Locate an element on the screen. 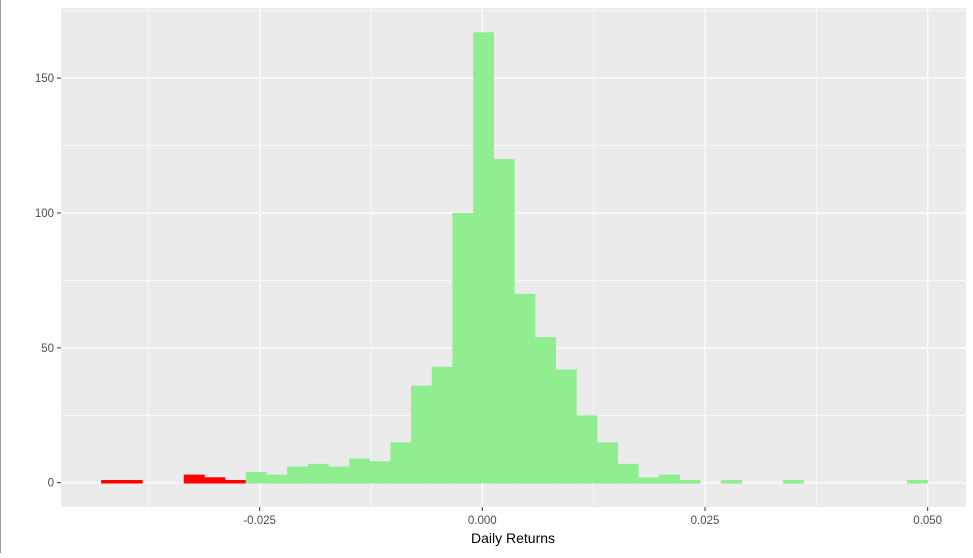  x-tick-label: -0.025 is located at coordinates (259, 521).